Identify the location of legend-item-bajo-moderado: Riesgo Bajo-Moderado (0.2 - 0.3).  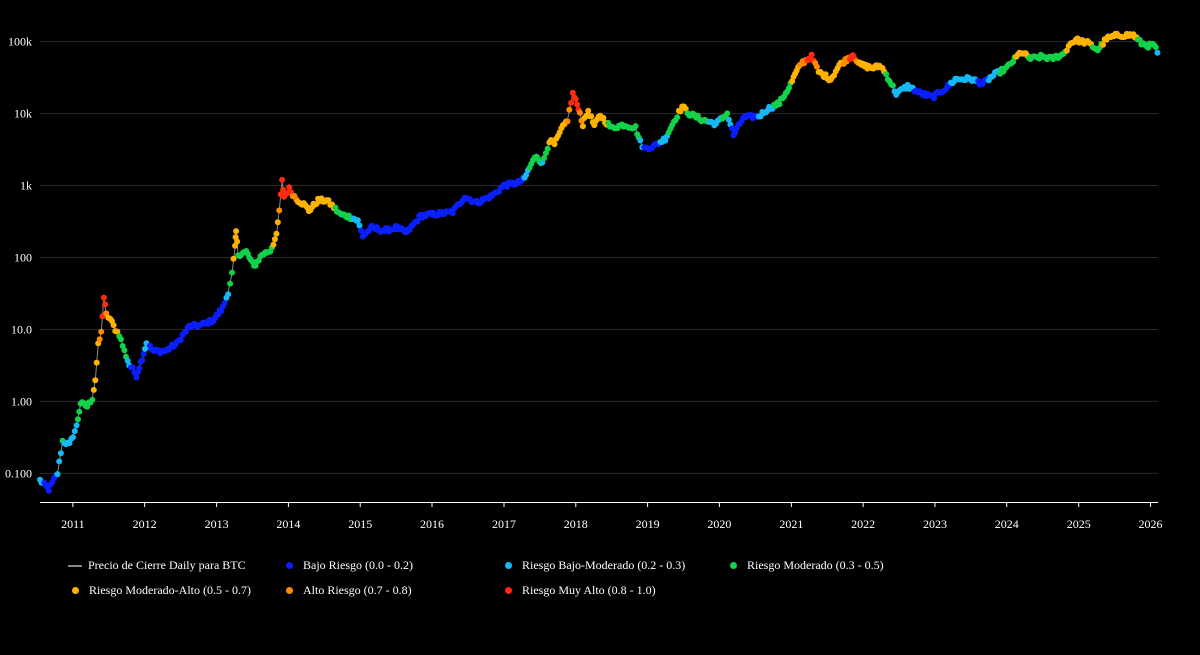
(593, 565).